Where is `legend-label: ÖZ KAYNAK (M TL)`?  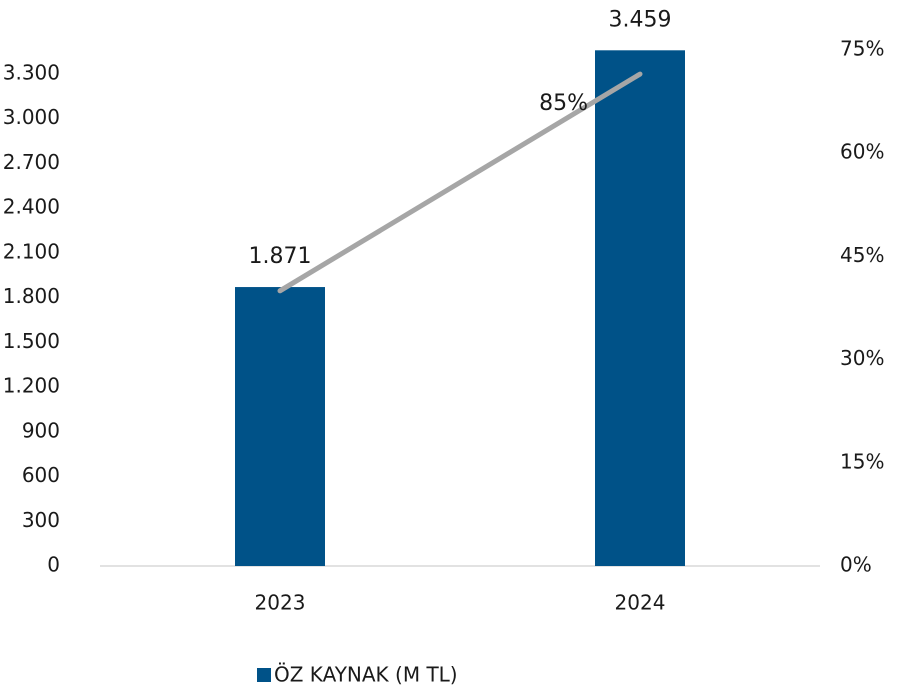 legend-label: ÖZ KAYNAK (M TL) is located at coordinates (366, 675).